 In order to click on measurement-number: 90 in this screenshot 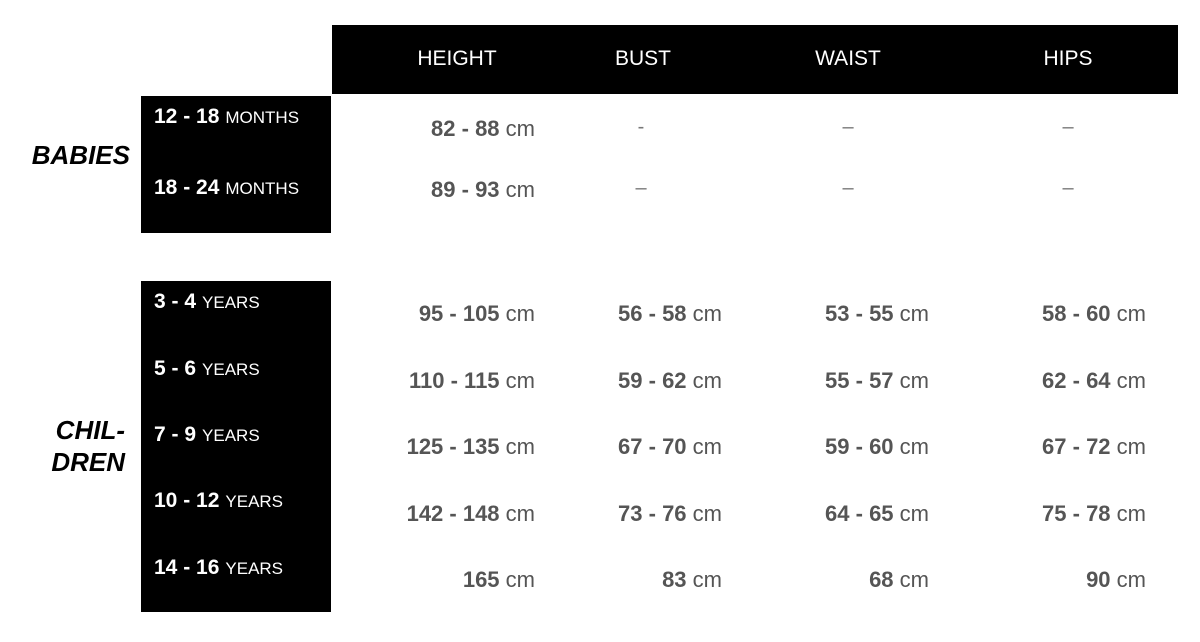, I will do `click(1098, 579)`.